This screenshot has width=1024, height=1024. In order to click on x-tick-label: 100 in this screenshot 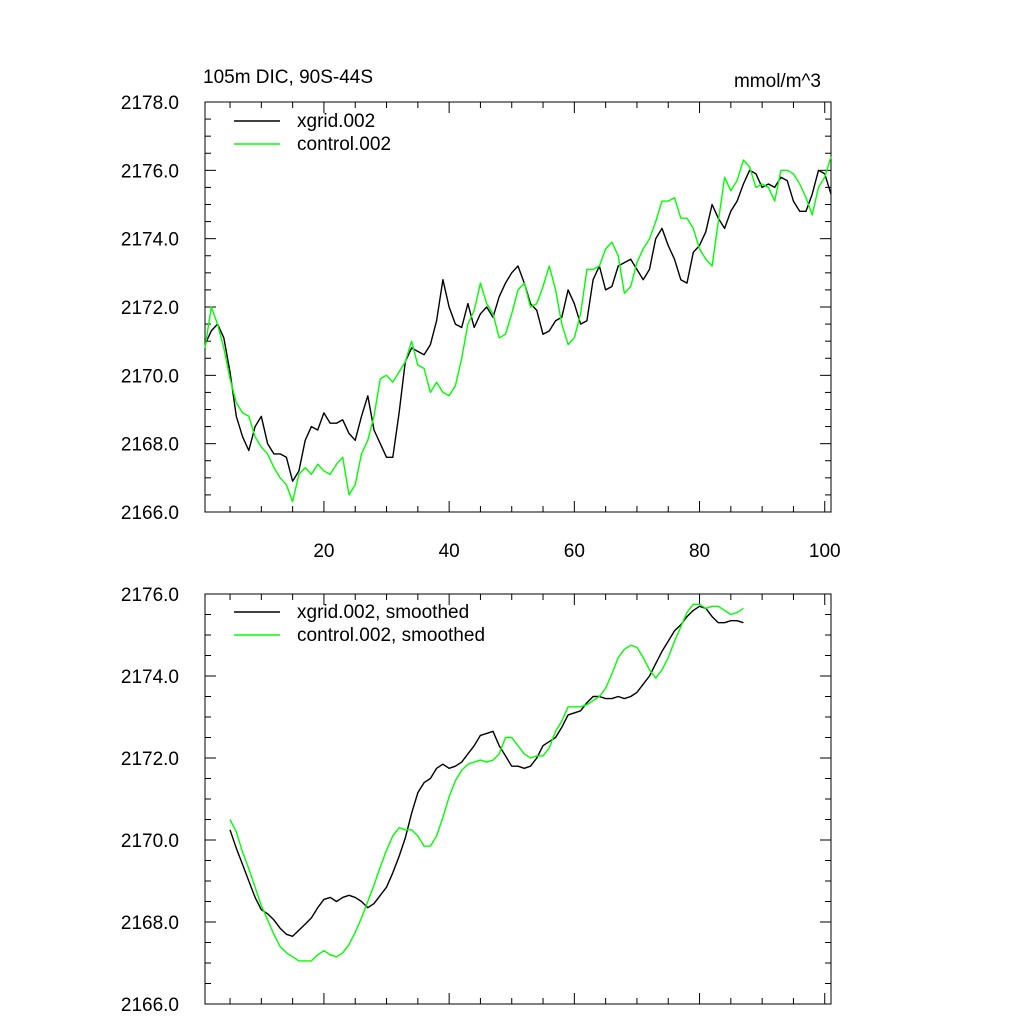, I will do `click(825, 551)`.